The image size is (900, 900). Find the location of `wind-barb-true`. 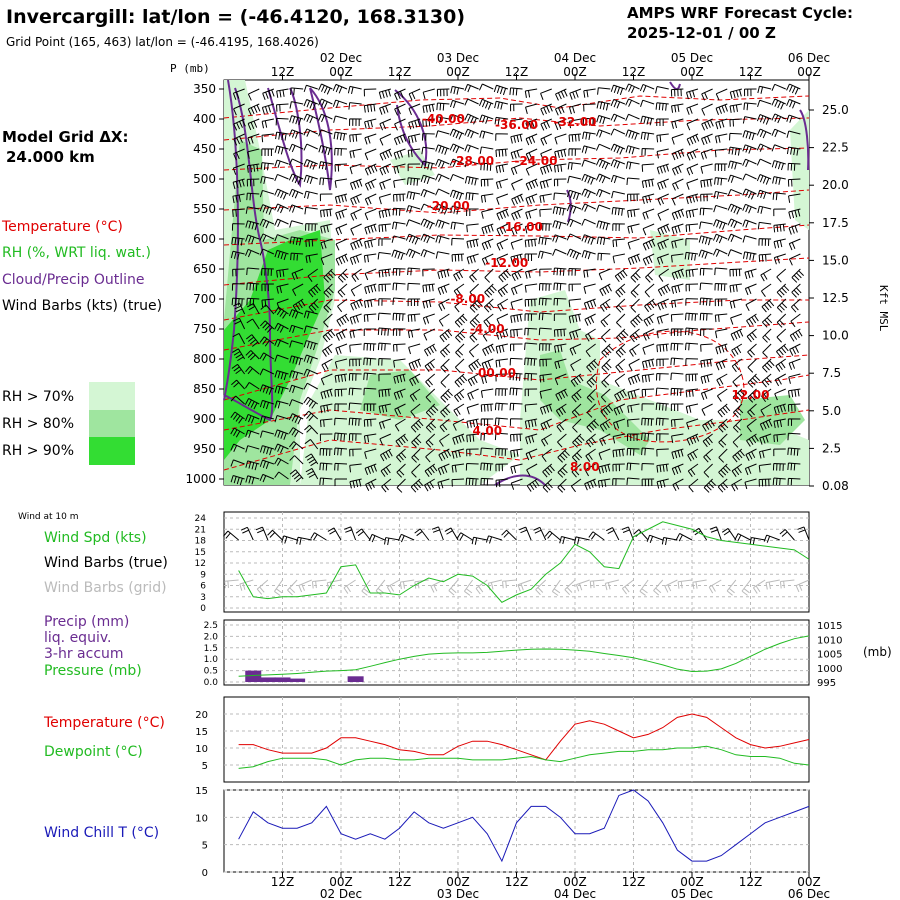

wind-barb-true is located at coordinates (392, 541).